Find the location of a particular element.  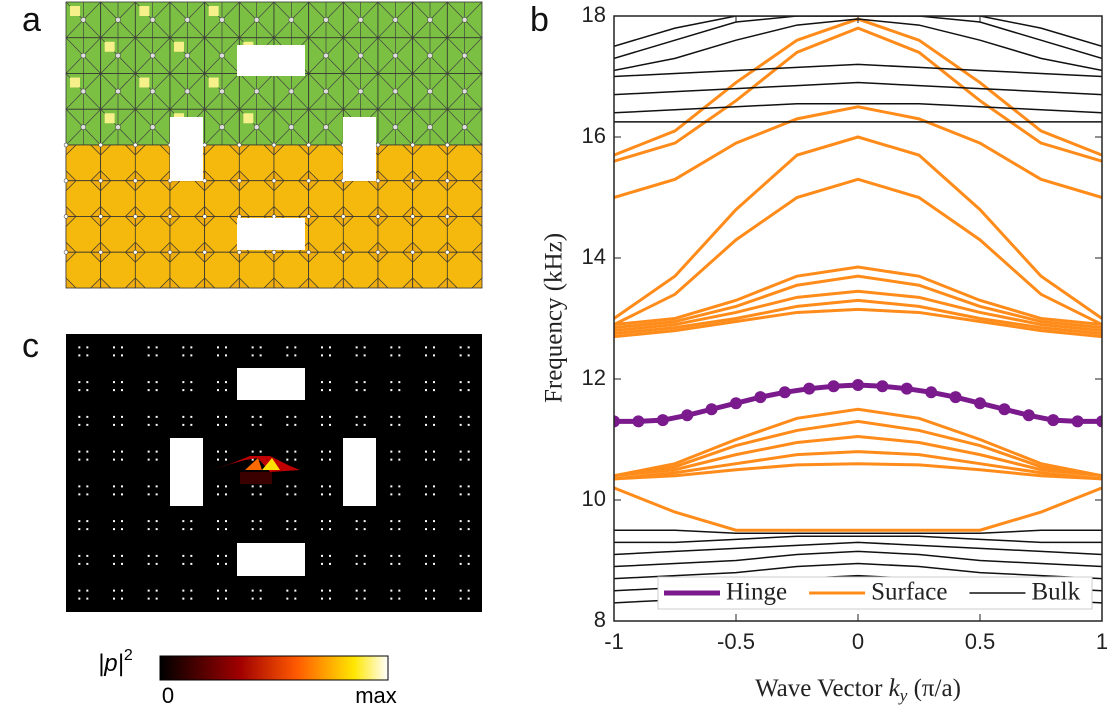

legend: Hinge Surface Bulk is located at coordinates (875, 593).